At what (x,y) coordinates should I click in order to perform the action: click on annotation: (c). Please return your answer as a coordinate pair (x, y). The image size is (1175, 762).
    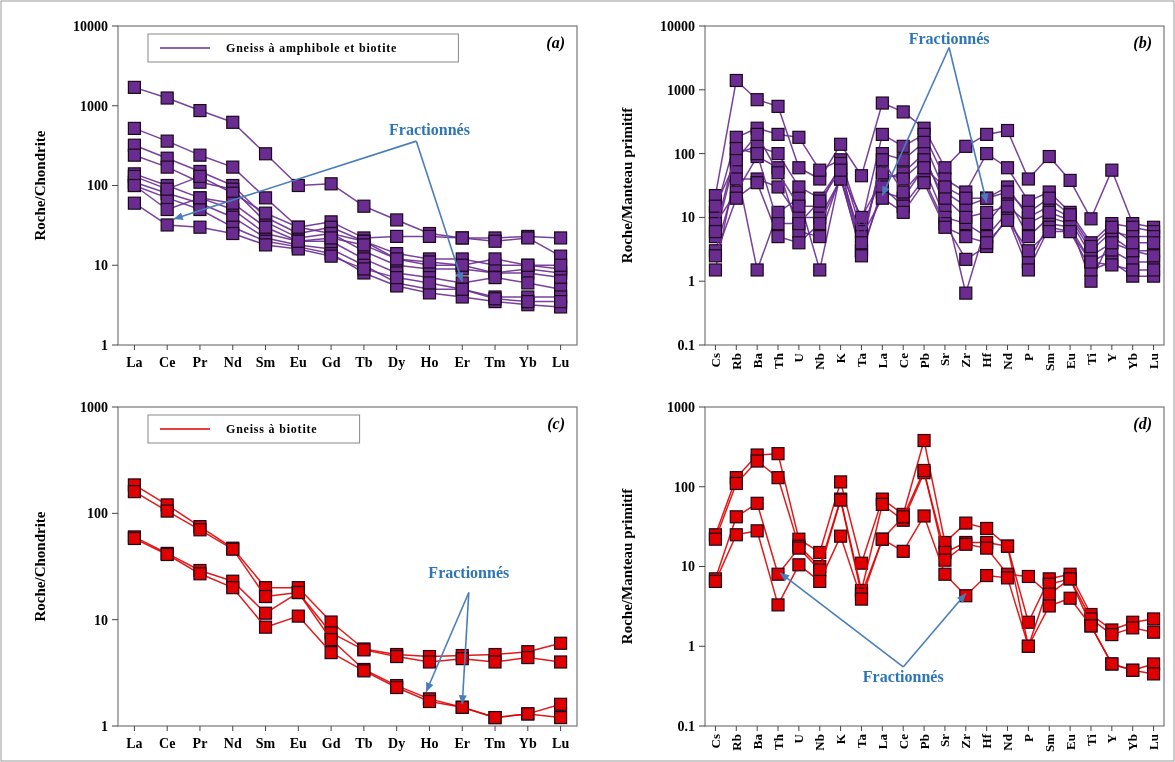
    Looking at the image, I should click on (556, 424).